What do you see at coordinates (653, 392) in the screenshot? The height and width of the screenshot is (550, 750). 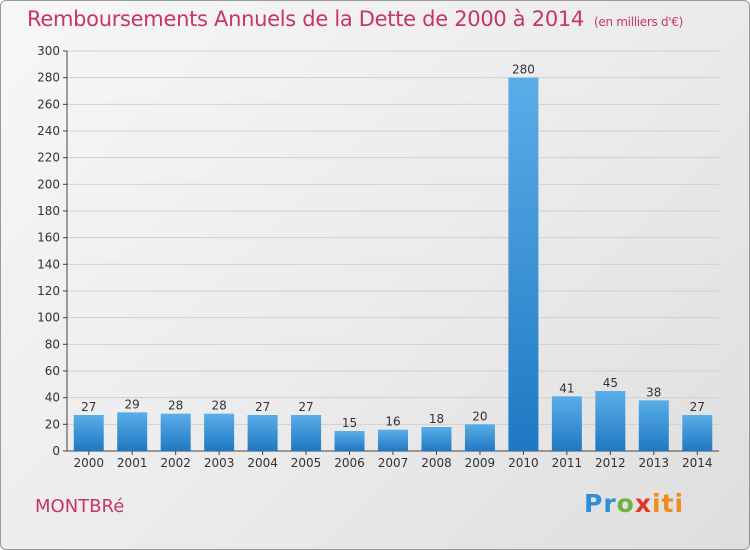 I see `data-label: 38` at bounding box center [653, 392].